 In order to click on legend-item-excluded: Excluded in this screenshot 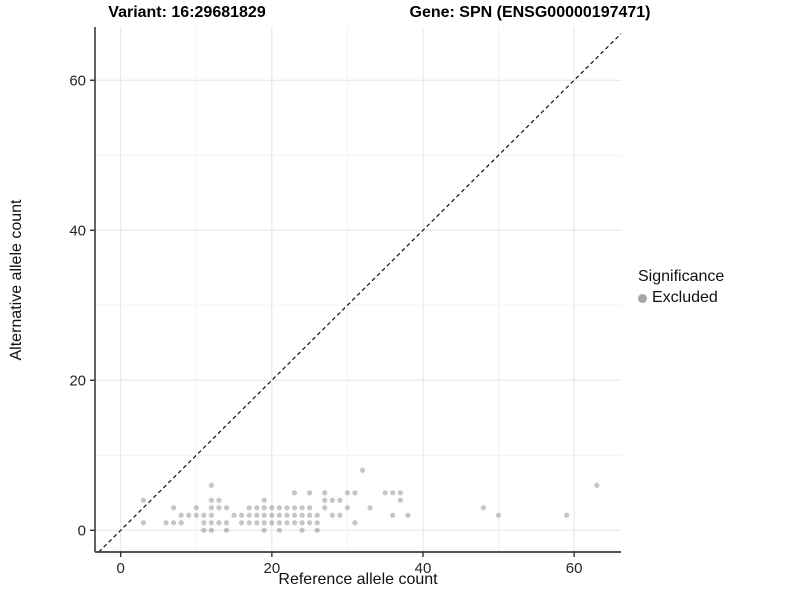, I will do `click(681, 298)`.